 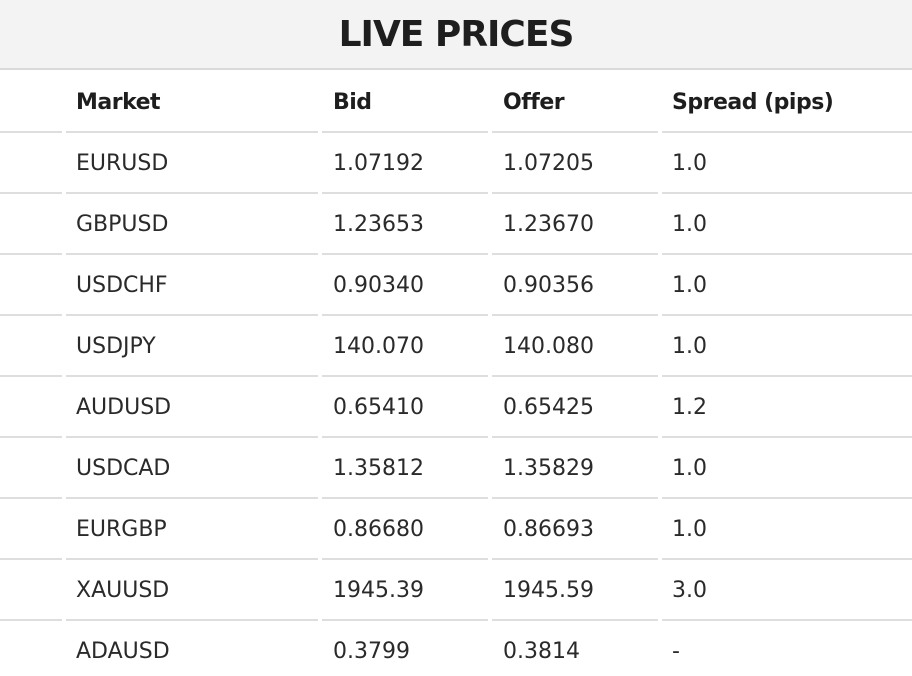 What do you see at coordinates (575, 529) in the screenshot?
I see `offer-cell: 0.86693` at bounding box center [575, 529].